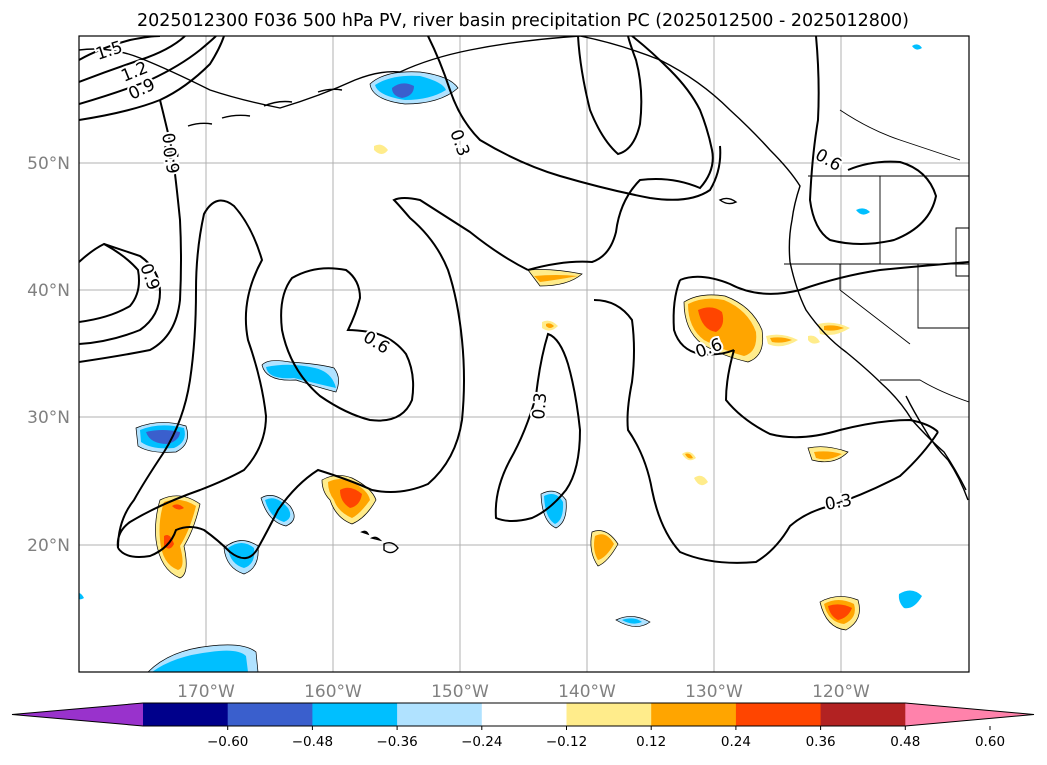 This screenshot has height=765, width=1047. I want to click on colorbar-tick-label: 0.36, so click(821, 742).